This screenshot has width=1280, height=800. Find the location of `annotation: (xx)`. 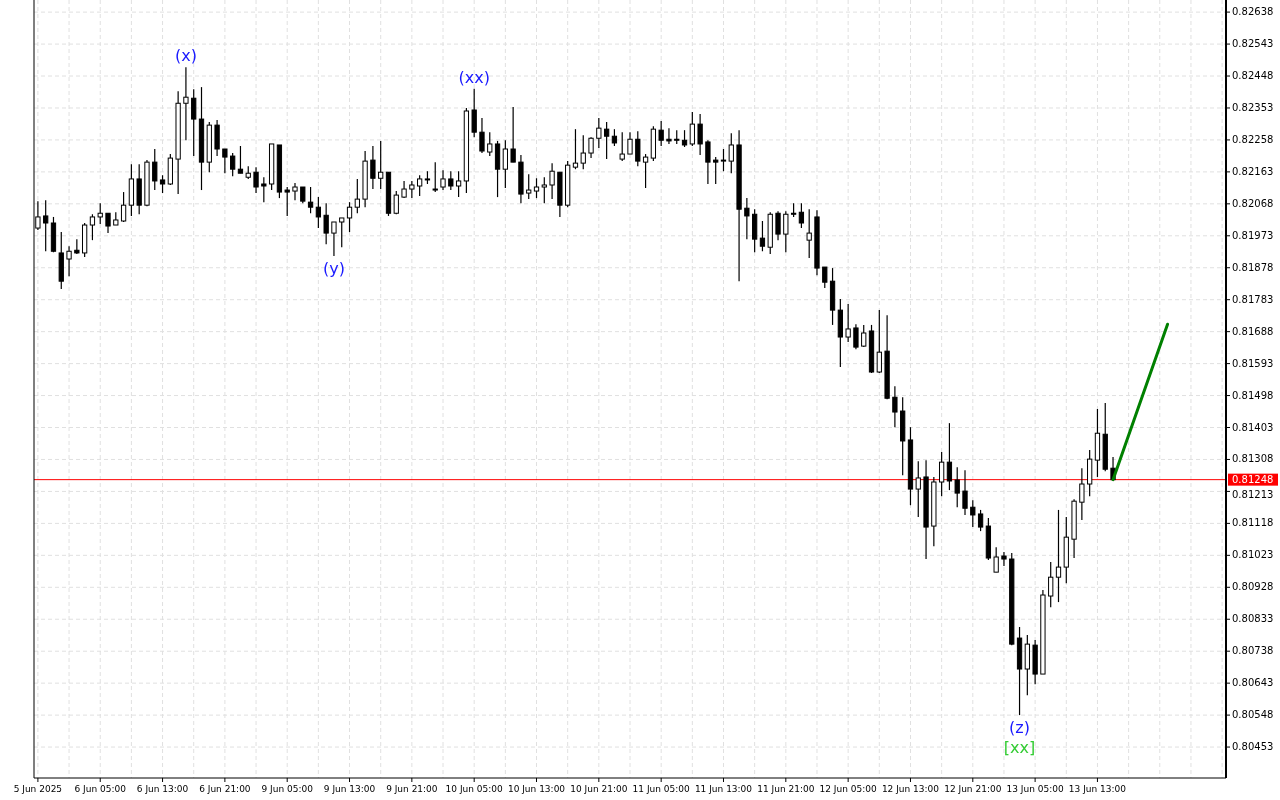

annotation: (xx) is located at coordinates (474, 77).